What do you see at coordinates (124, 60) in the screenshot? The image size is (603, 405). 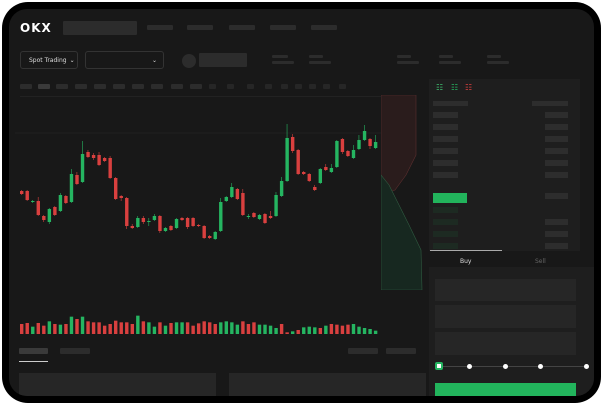 I see `pair-selector: ⌄` at bounding box center [124, 60].